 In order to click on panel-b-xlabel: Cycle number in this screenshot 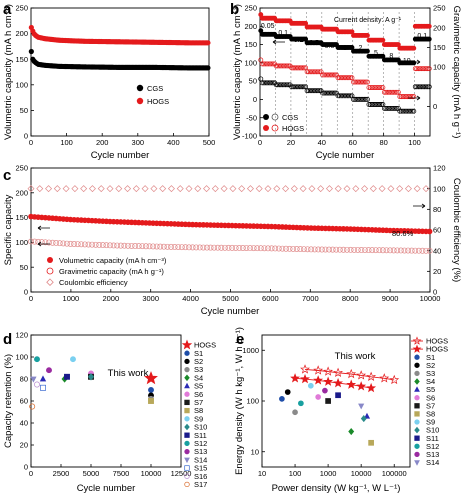, I will do `click(345, 155)`.